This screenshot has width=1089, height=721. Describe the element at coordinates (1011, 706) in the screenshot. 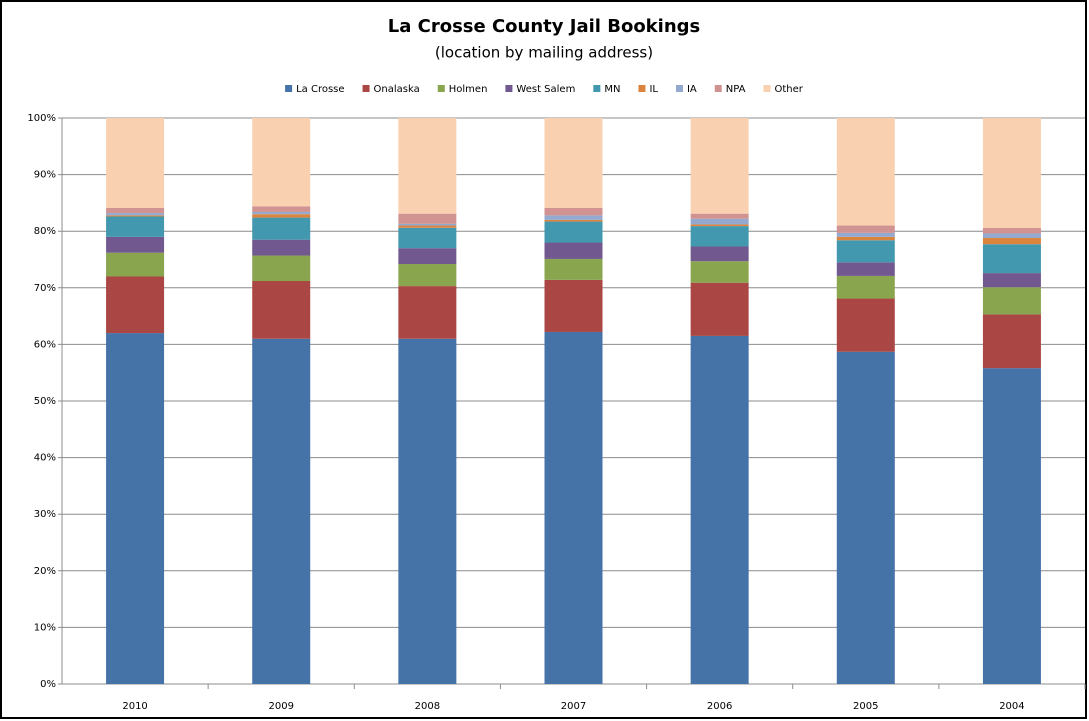

I see `x-tick-label: 2004` at that location.